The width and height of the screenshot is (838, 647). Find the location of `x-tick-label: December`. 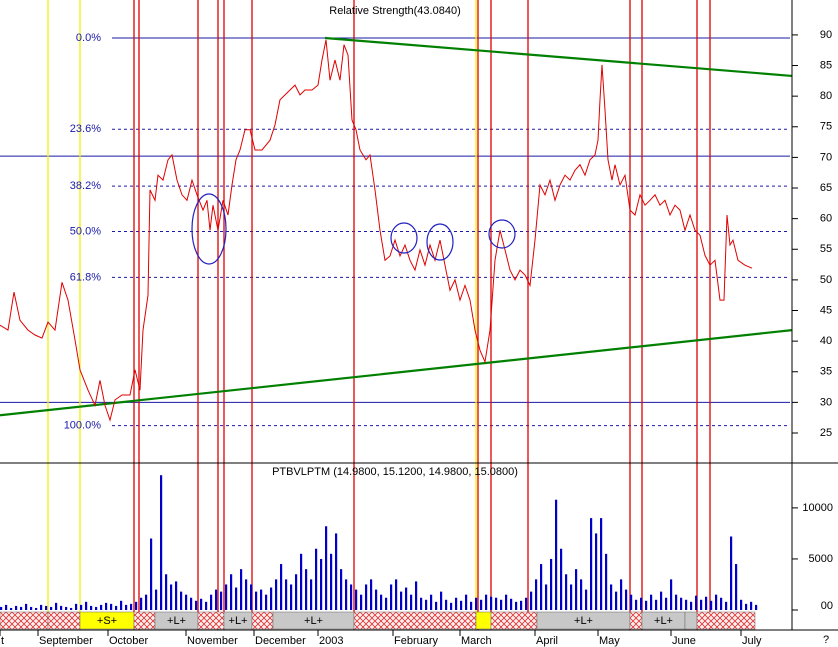

x-tick-label: December is located at coordinates (280, 641).